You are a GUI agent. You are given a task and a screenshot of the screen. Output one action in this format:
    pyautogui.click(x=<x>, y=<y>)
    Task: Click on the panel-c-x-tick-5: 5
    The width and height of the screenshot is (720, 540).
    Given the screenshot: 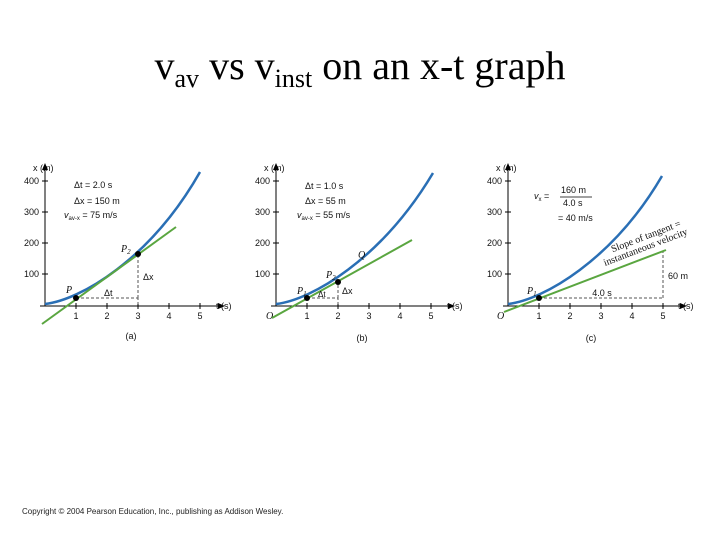 What is the action you would take?
    pyautogui.click(x=662, y=316)
    